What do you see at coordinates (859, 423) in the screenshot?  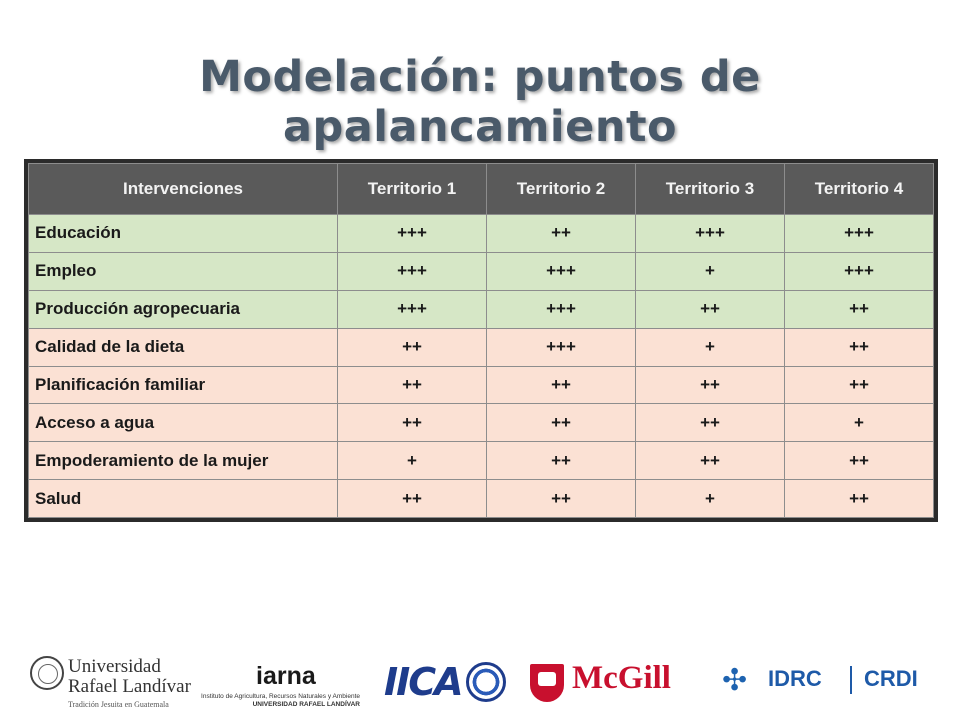 I see `rating-cell-territorio-4: +` at bounding box center [859, 423].